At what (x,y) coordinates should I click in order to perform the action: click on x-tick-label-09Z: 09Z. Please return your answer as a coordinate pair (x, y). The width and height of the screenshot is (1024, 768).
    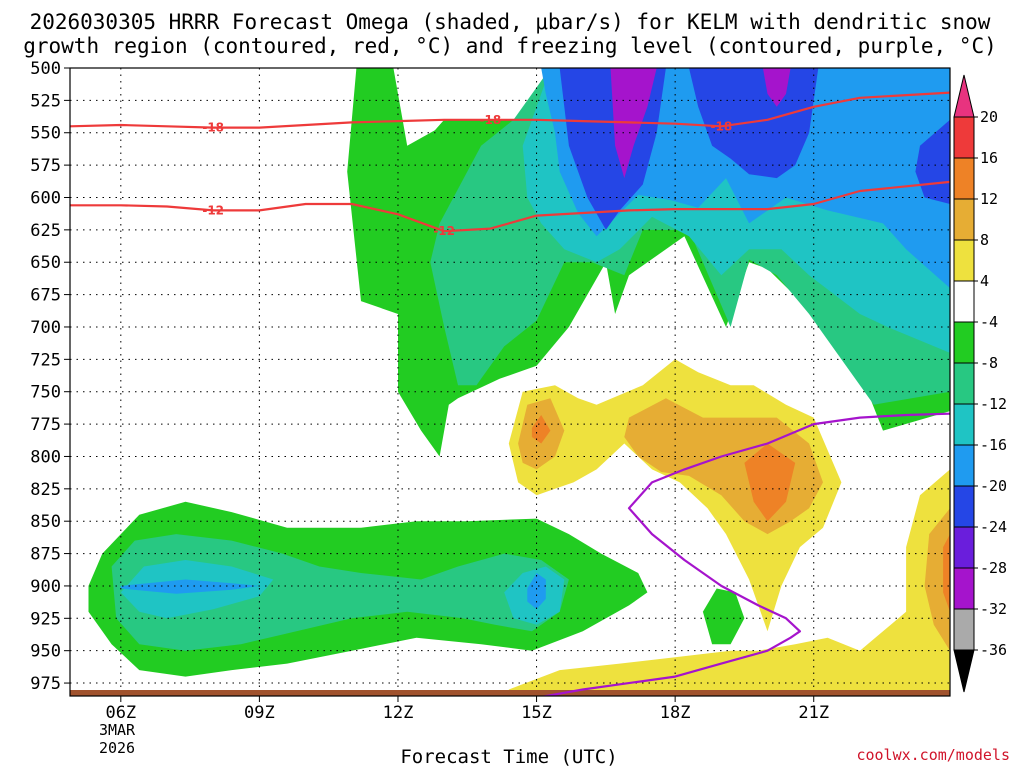
    Looking at the image, I should click on (259, 713).